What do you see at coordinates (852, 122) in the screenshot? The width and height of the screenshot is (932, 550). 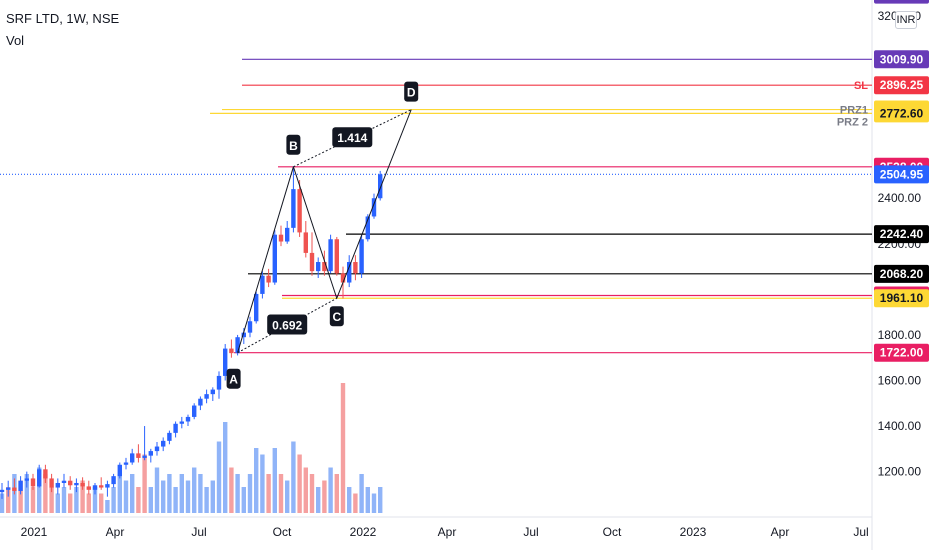 I see `price-level-tag: PRZ 2` at bounding box center [852, 122].